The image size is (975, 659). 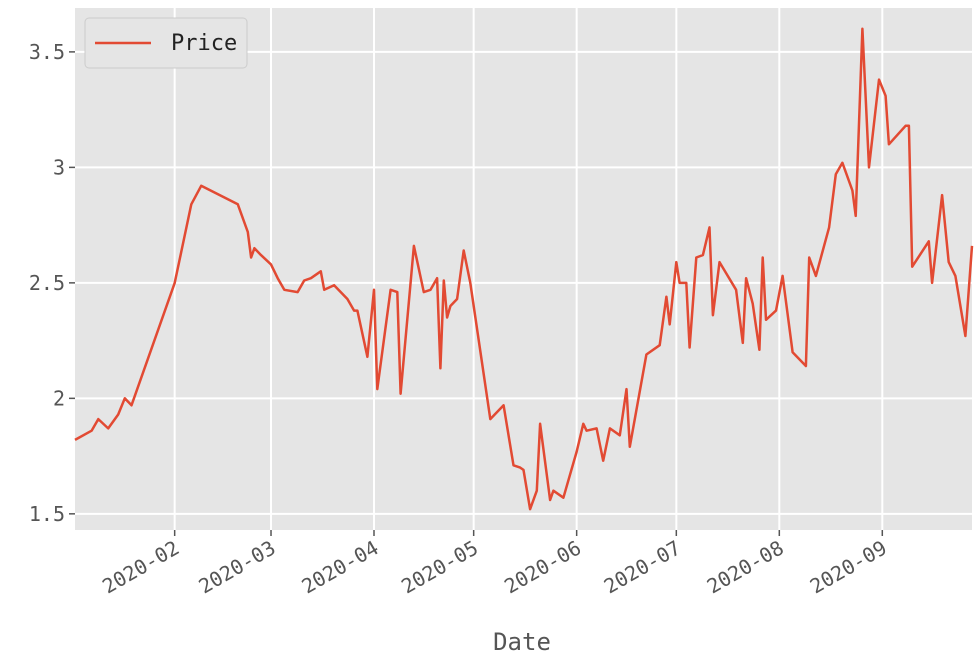 I want to click on x-tick-label: 2020-07, so click(x=642, y=567).